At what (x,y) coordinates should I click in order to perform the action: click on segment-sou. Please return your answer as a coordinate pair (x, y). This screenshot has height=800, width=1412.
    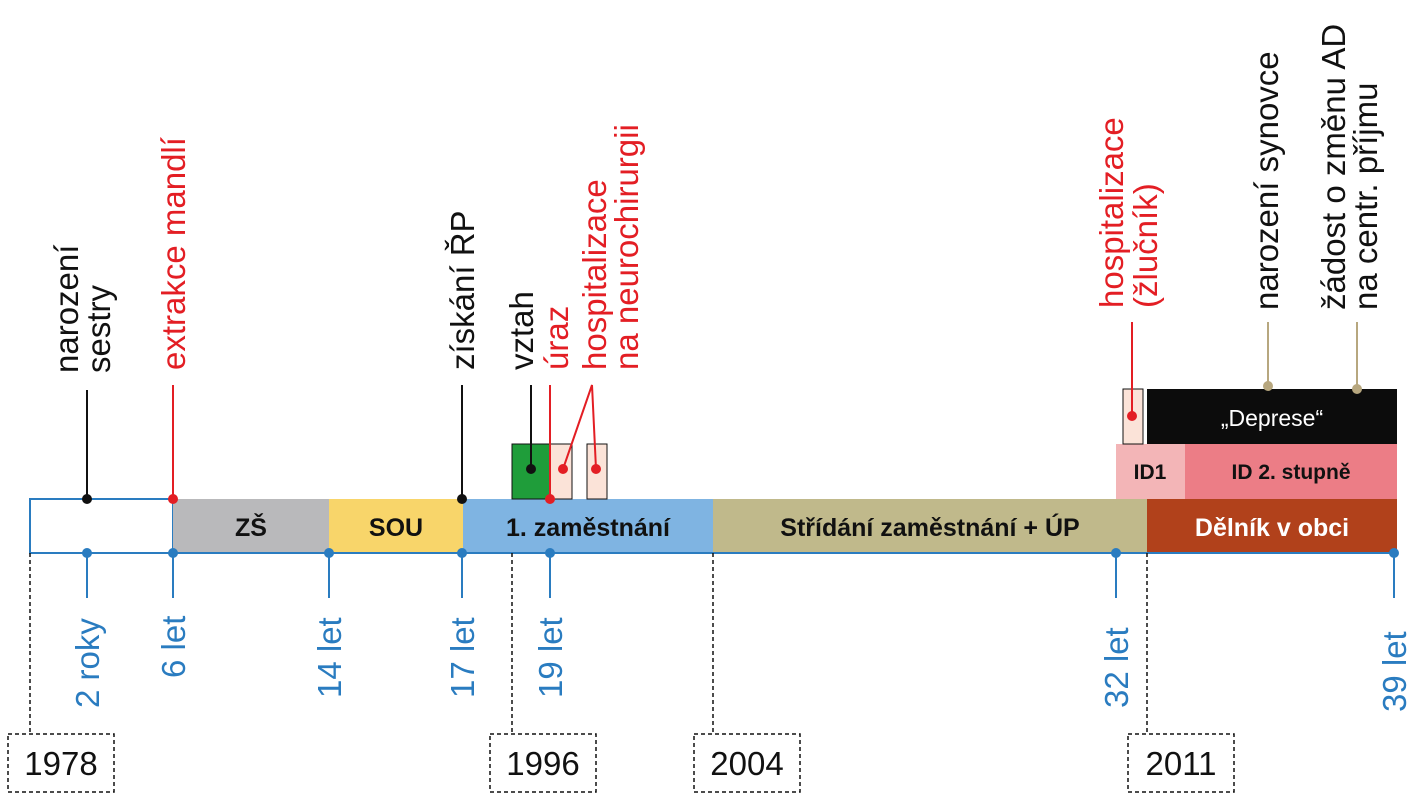
    Looking at the image, I should click on (396, 526).